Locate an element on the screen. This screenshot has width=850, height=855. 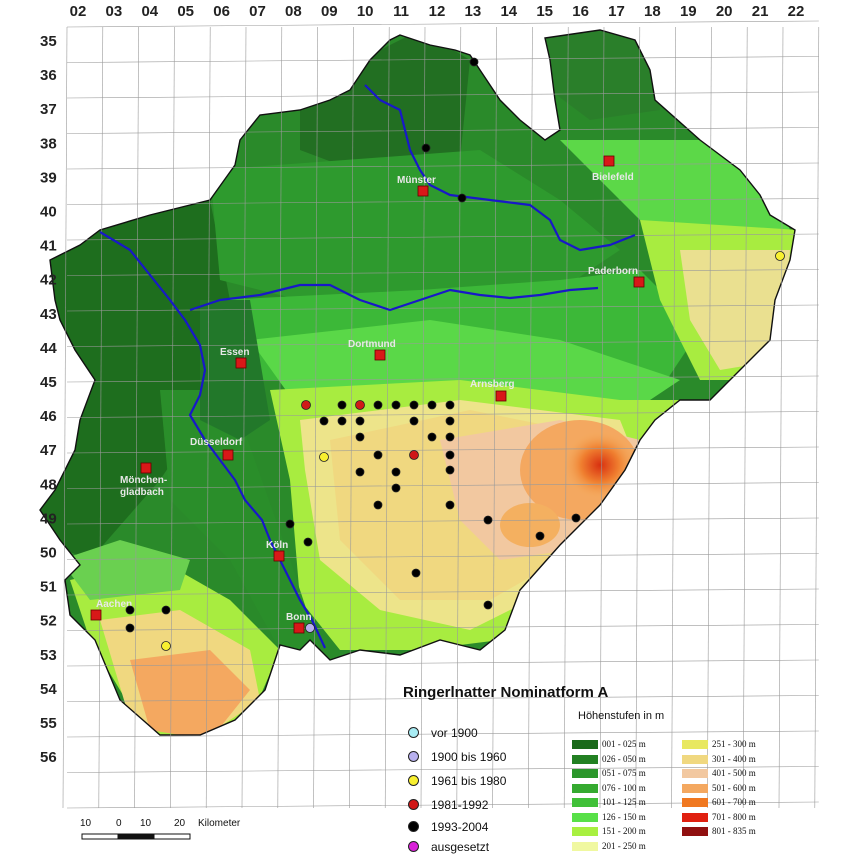
elevation-legend-item: 051 - 075 m is located at coordinates (609, 773).